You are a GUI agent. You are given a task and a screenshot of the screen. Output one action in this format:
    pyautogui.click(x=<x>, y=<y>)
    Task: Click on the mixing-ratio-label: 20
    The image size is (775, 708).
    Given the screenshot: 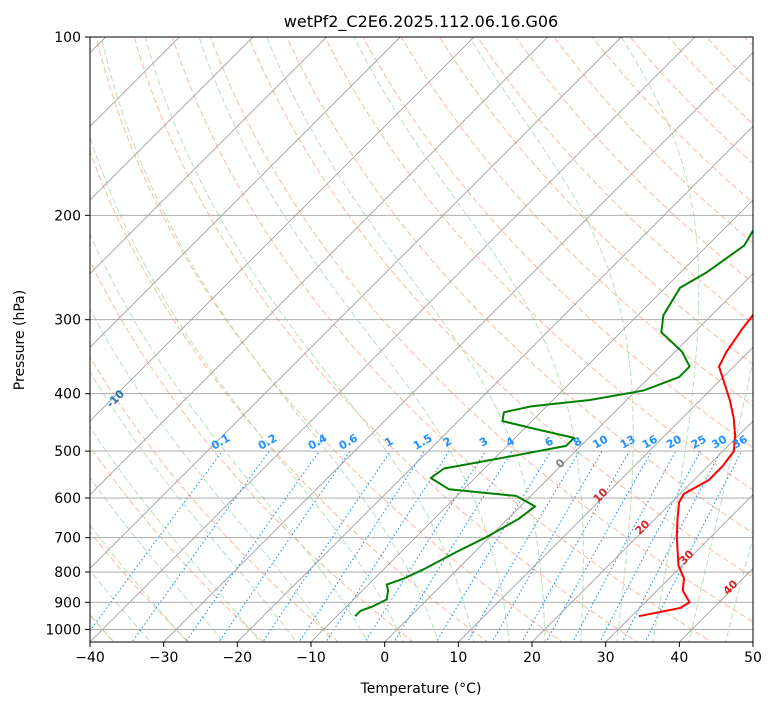 What is the action you would take?
    pyautogui.click(x=674, y=441)
    